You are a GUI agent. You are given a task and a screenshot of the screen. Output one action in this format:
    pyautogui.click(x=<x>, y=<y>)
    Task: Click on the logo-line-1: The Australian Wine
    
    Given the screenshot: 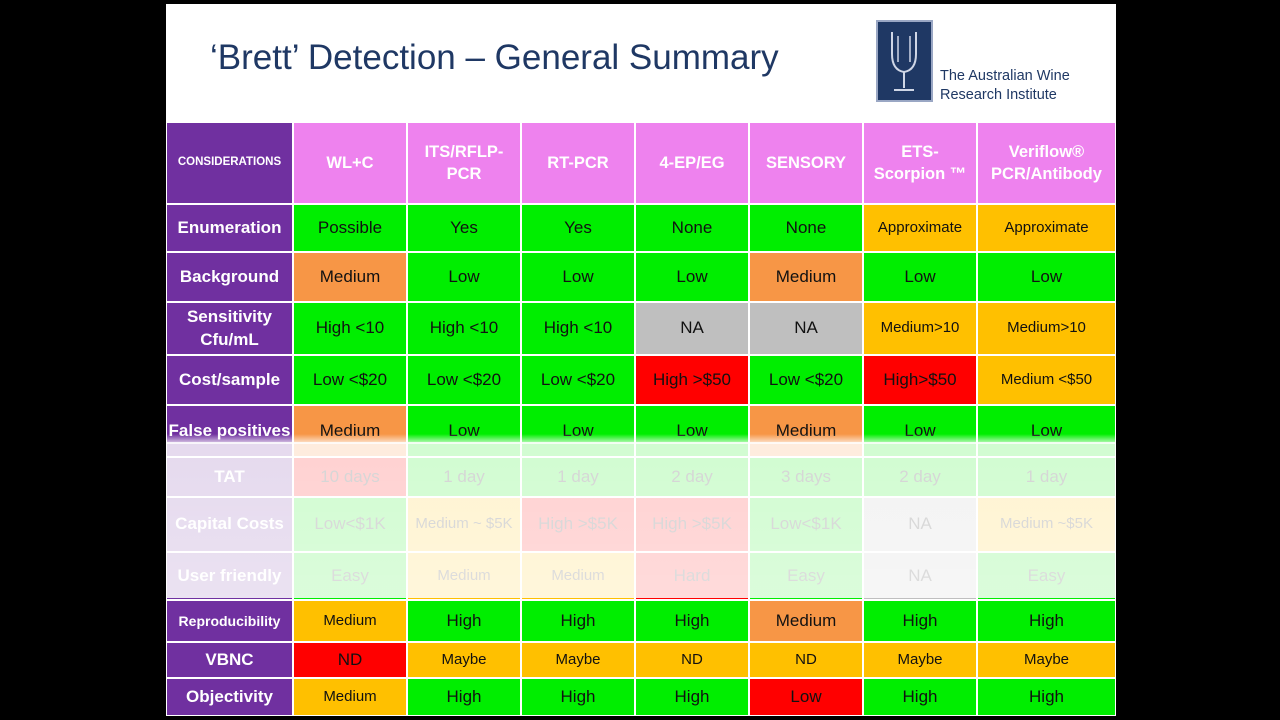 What is the action you would take?
    pyautogui.click(x=1005, y=76)
    